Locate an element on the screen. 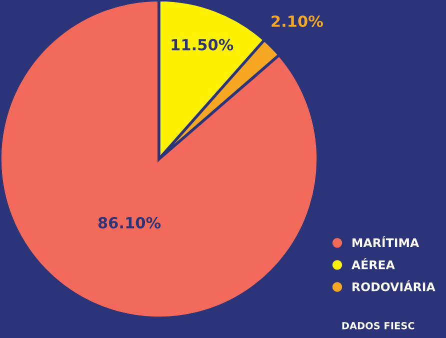 The height and width of the screenshot is (338, 446). text: DADOS FIESC is located at coordinates (378, 326).